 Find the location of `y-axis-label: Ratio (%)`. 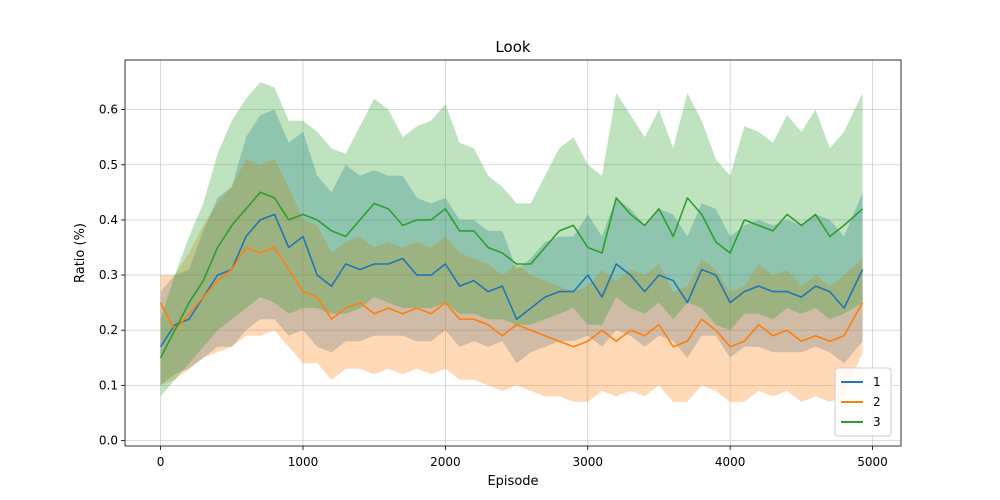

y-axis-label: Ratio (%) is located at coordinates (80, 253).